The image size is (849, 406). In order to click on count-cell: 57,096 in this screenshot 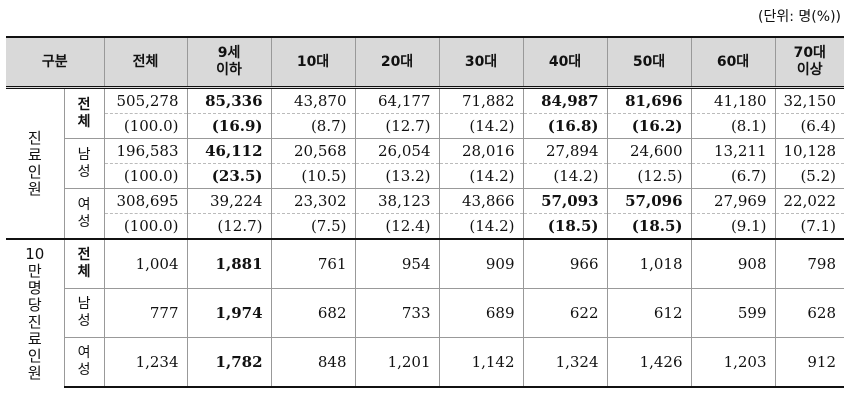, I will do `click(649, 201)`.